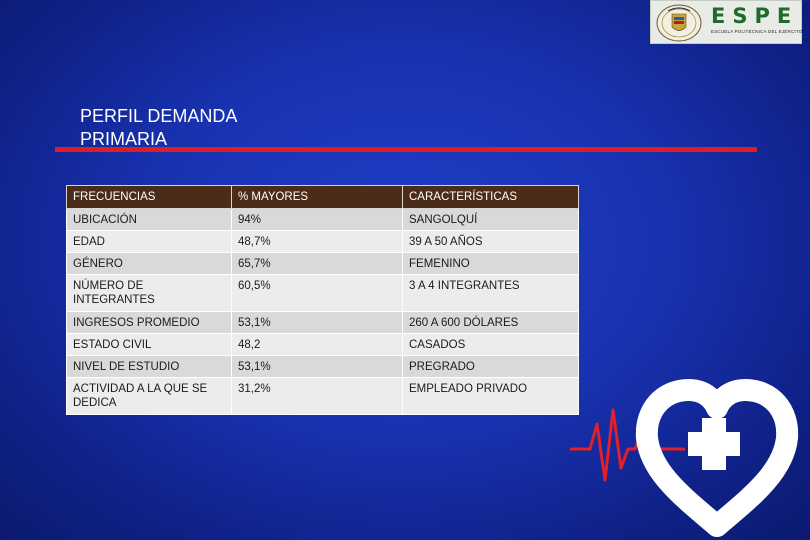 The image size is (810, 540). I want to click on cell-caracteristica: SANGOLQUÍ, so click(490, 219).